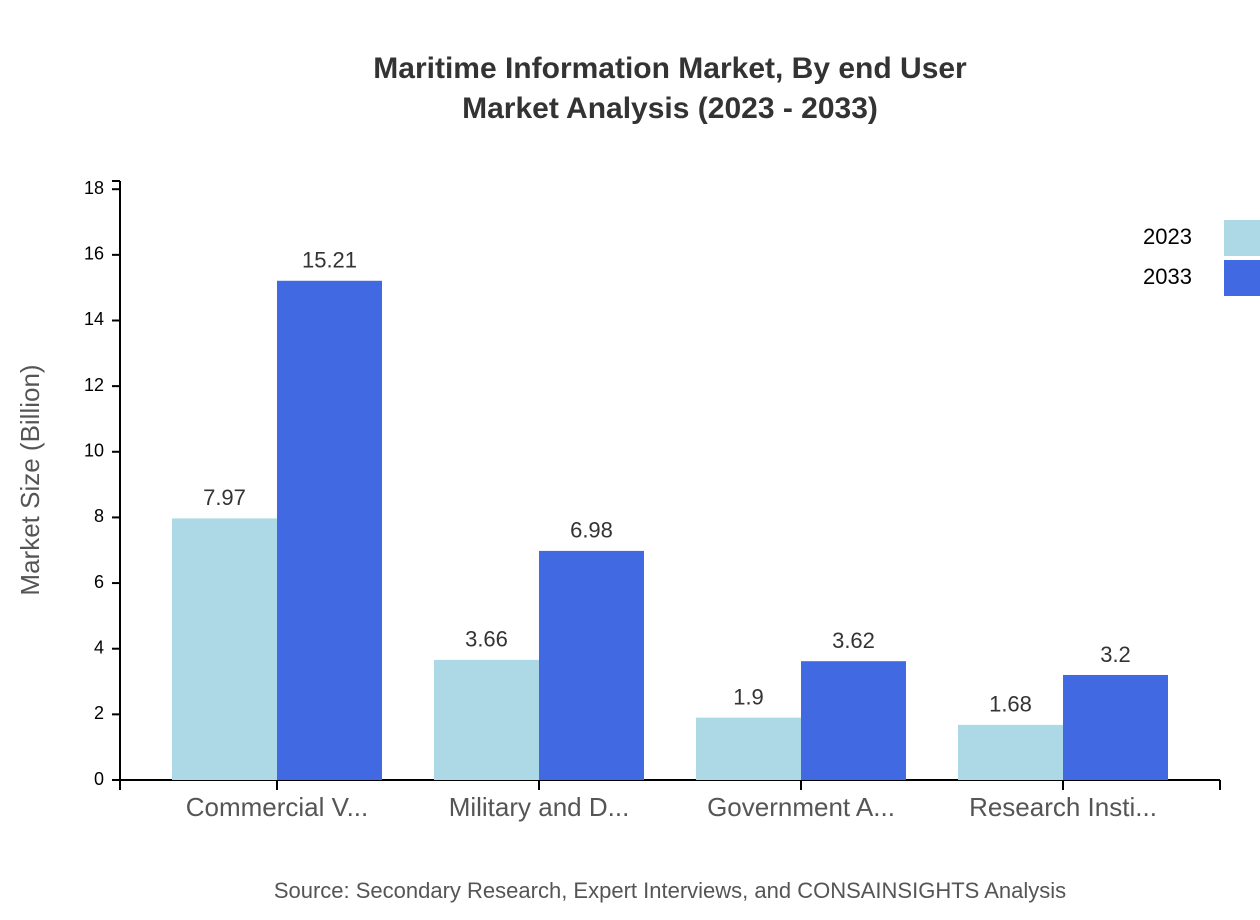 The height and width of the screenshot is (920, 1260). Describe the element at coordinates (99, 582) in the screenshot. I see `y-tick-label: 6` at that location.